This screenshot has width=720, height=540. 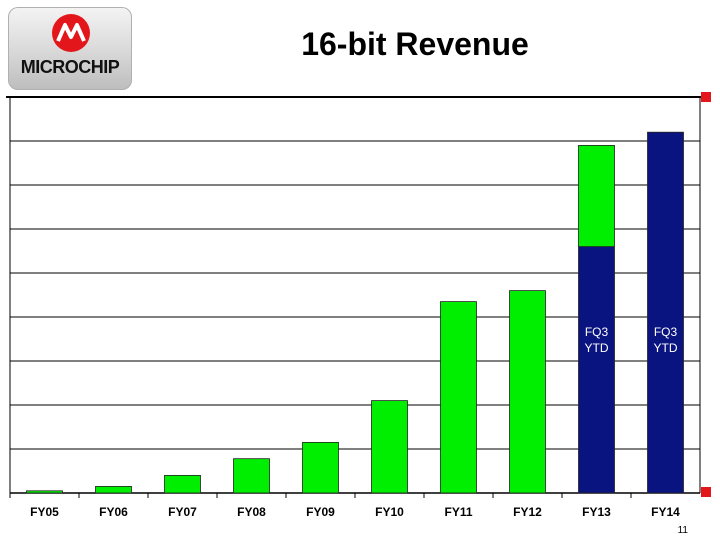 I want to click on bar-fy05-series1, so click(x=44, y=492).